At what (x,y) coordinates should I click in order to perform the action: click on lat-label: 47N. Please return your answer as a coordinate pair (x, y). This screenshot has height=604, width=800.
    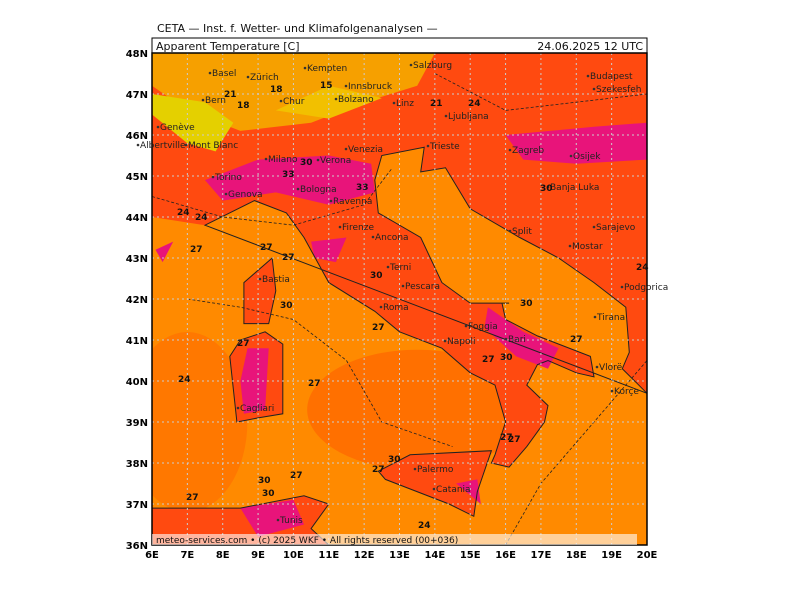
    Looking at the image, I should click on (137, 95).